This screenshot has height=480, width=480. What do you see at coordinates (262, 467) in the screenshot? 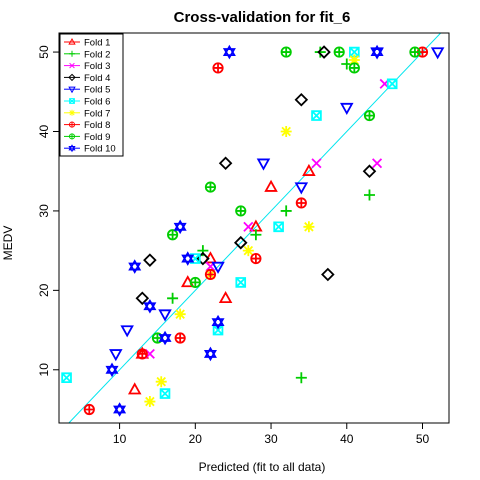
I see `x-axis-label: Predicted (fit to all data)` at bounding box center [262, 467].